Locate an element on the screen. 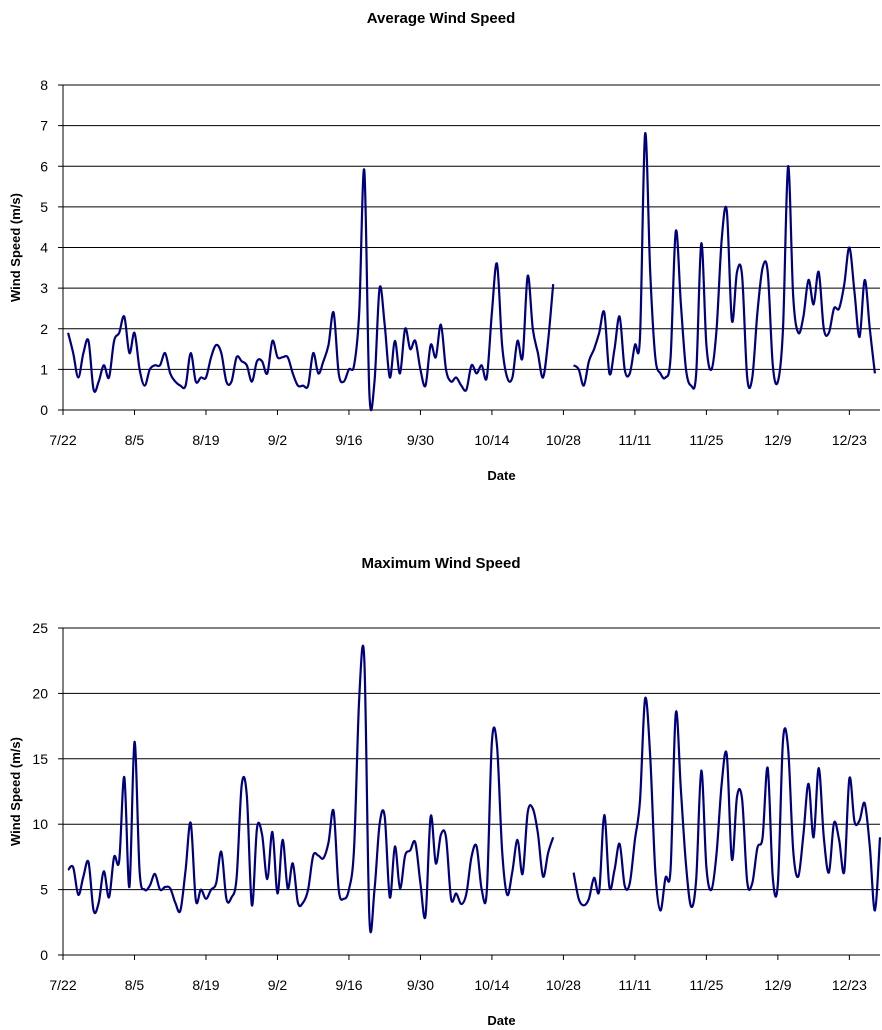  y-tick-label: 15 is located at coordinates (40, 759).